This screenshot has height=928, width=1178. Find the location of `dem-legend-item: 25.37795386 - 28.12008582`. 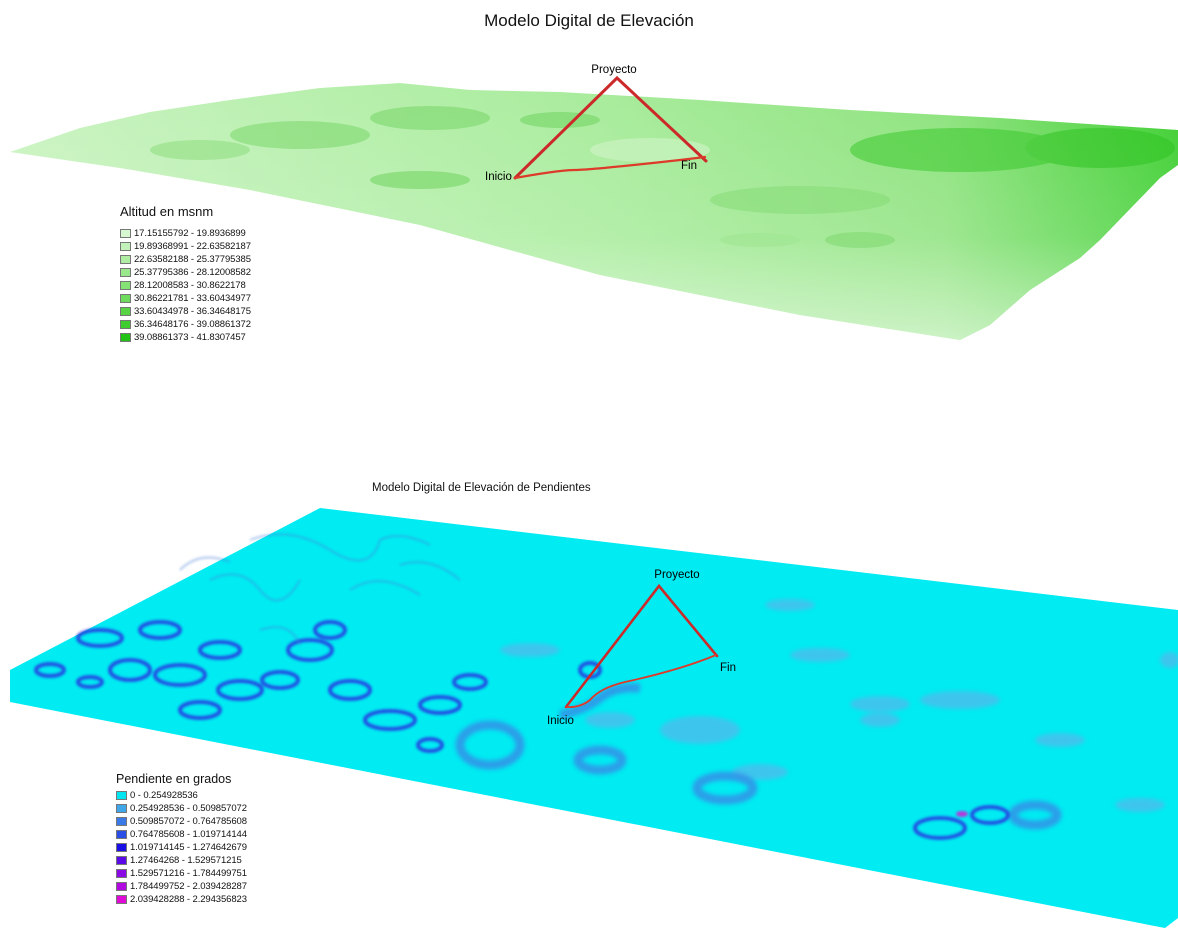

dem-legend-item: 25.37795386 - 28.12008582 is located at coordinates (185, 272).